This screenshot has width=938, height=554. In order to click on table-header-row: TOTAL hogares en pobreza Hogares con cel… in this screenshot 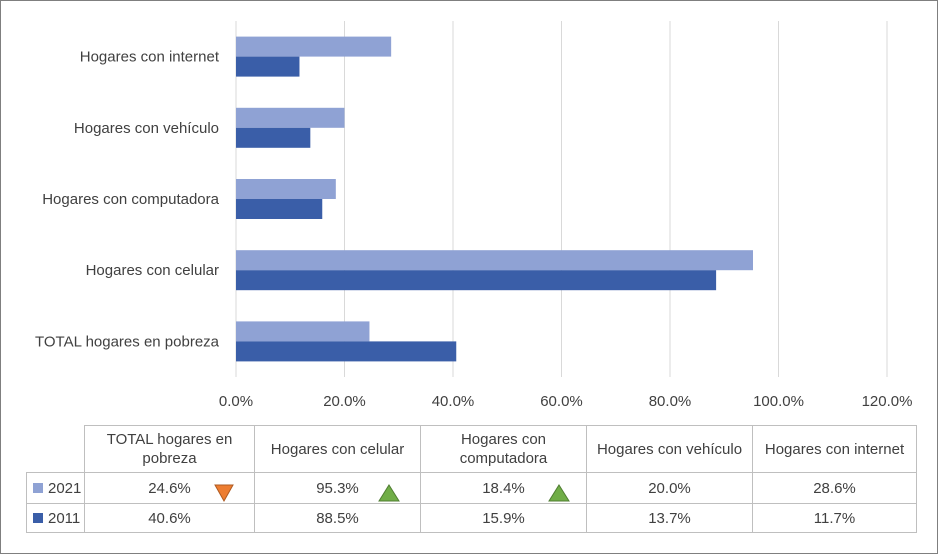, I will do `click(471, 449)`.